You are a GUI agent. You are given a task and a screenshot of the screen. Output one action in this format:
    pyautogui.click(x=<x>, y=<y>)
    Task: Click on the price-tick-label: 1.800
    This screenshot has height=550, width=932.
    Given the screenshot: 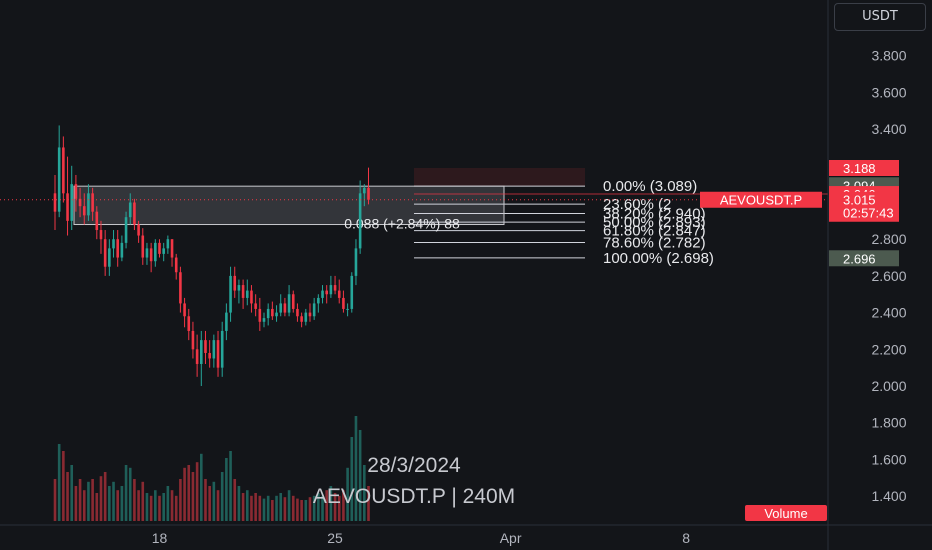 What is the action you would take?
    pyautogui.click(x=888, y=423)
    